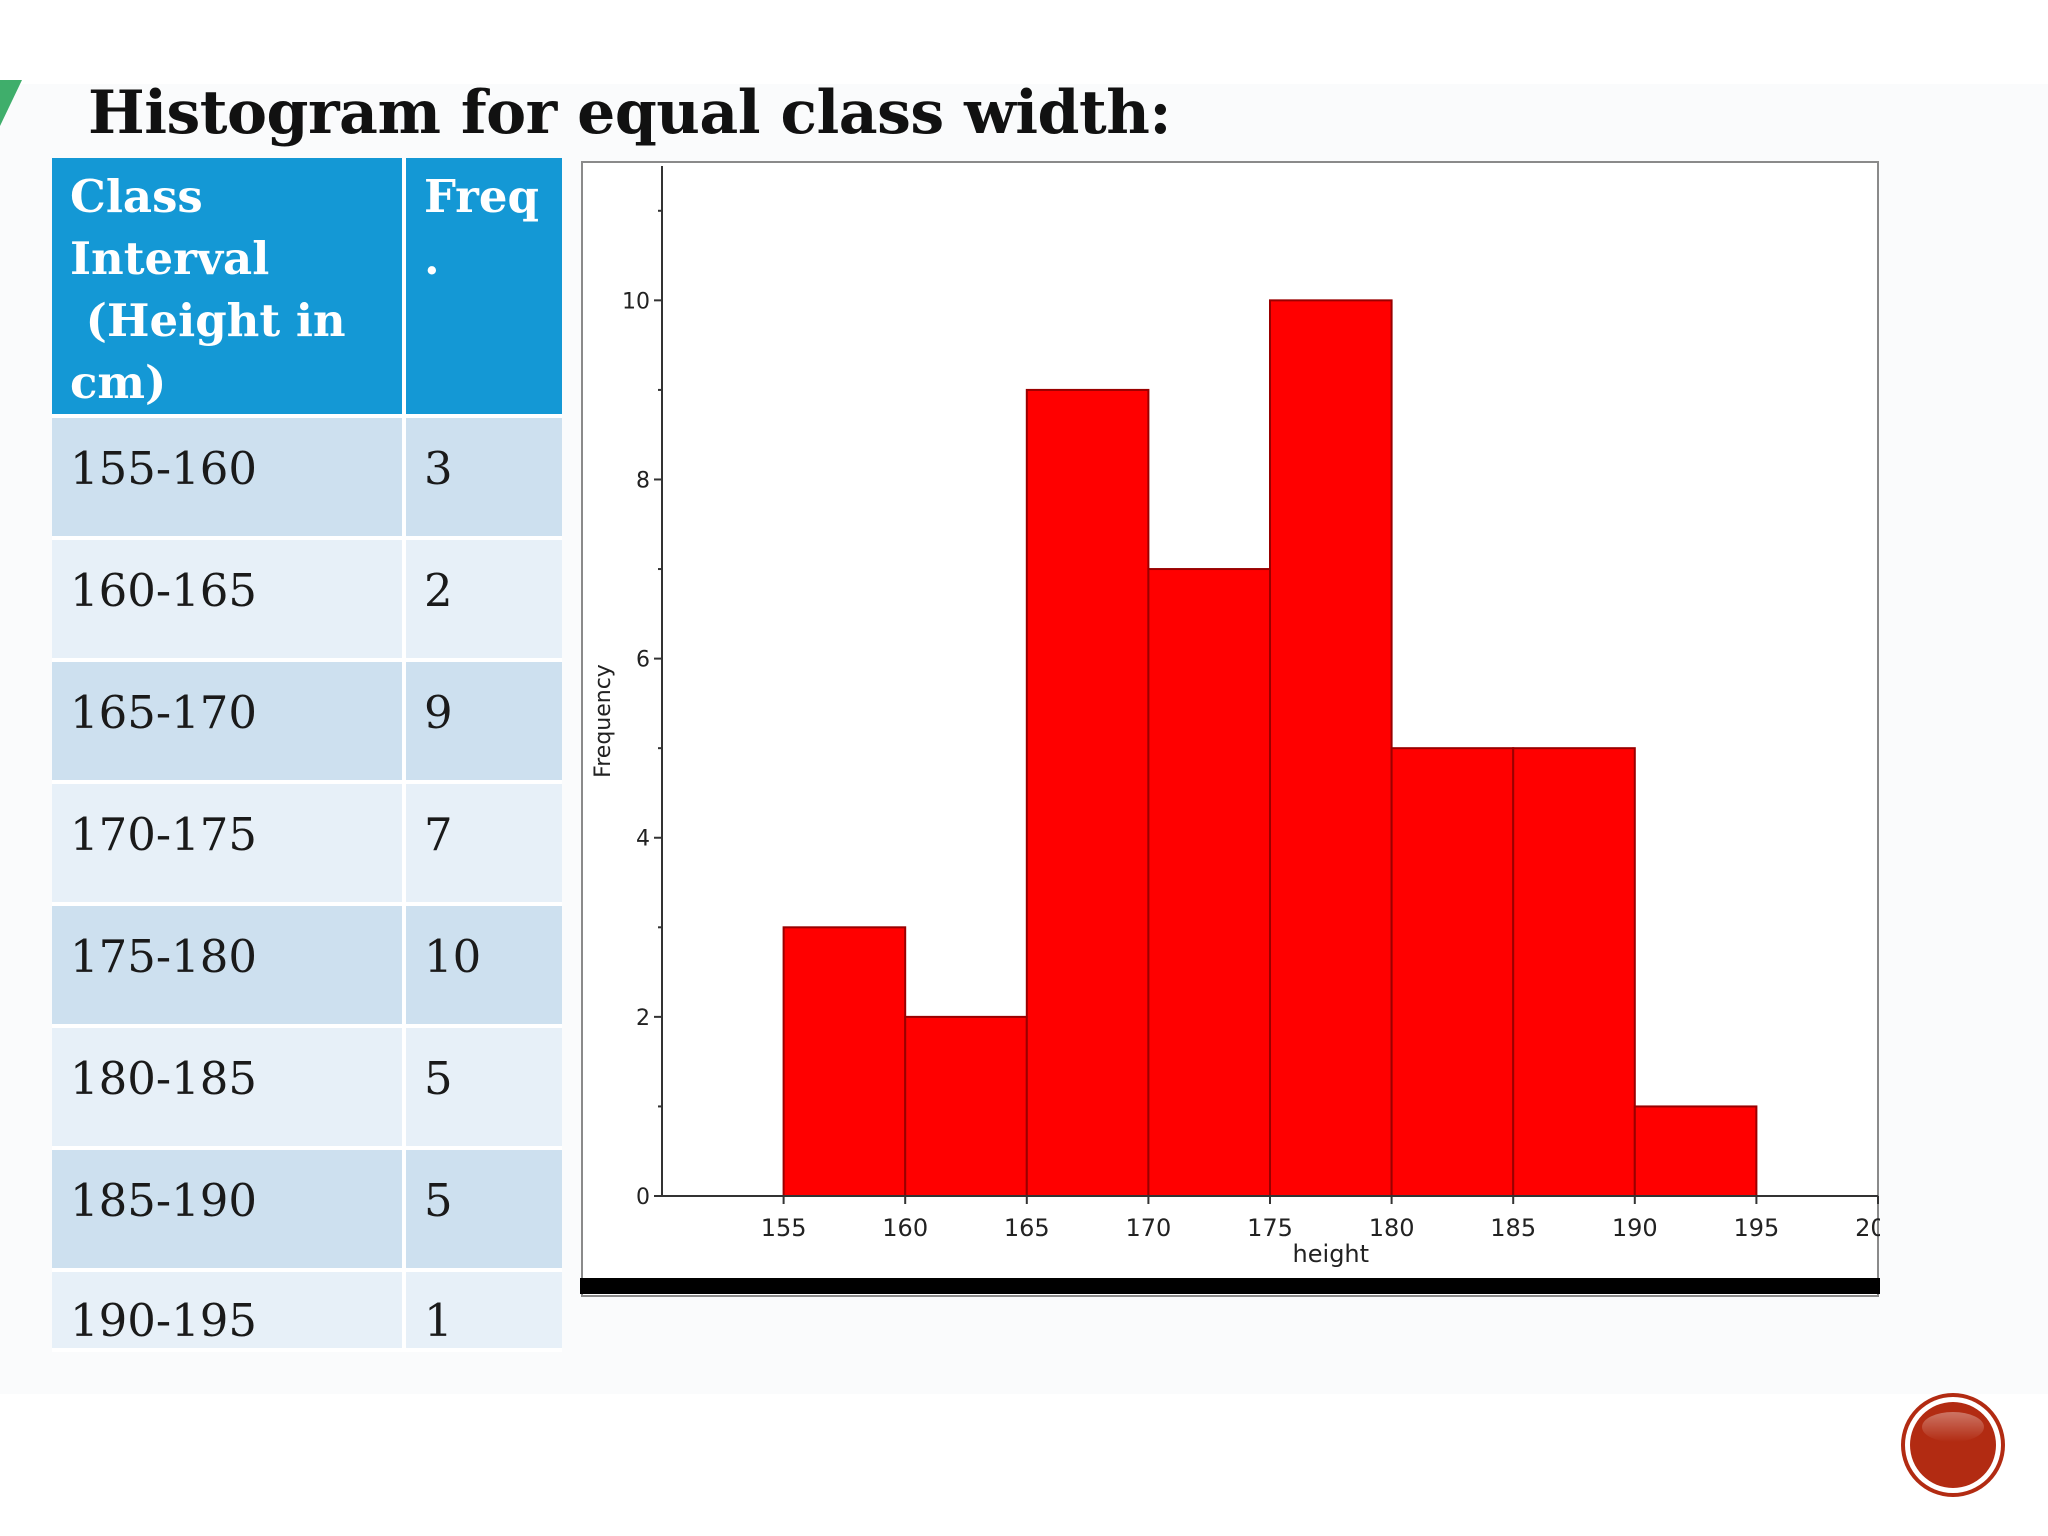 This screenshot has width=2048, height=1536. What do you see at coordinates (643, 1197) in the screenshot?
I see `y-tick-label: 0` at bounding box center [643, 1197].